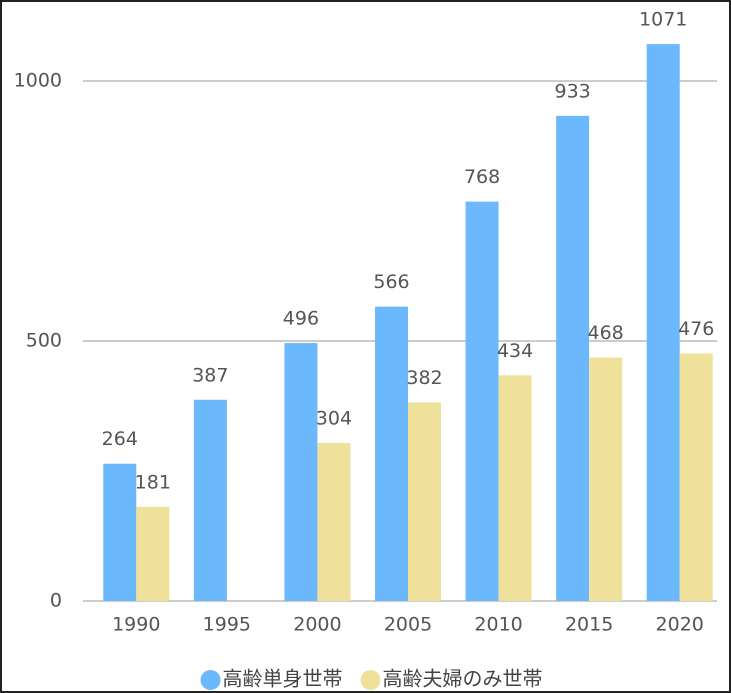 The image size is (731, 693). Describe the element at coordinates (301, 319) in the screenshot. I see `data-label: 496` at that location.